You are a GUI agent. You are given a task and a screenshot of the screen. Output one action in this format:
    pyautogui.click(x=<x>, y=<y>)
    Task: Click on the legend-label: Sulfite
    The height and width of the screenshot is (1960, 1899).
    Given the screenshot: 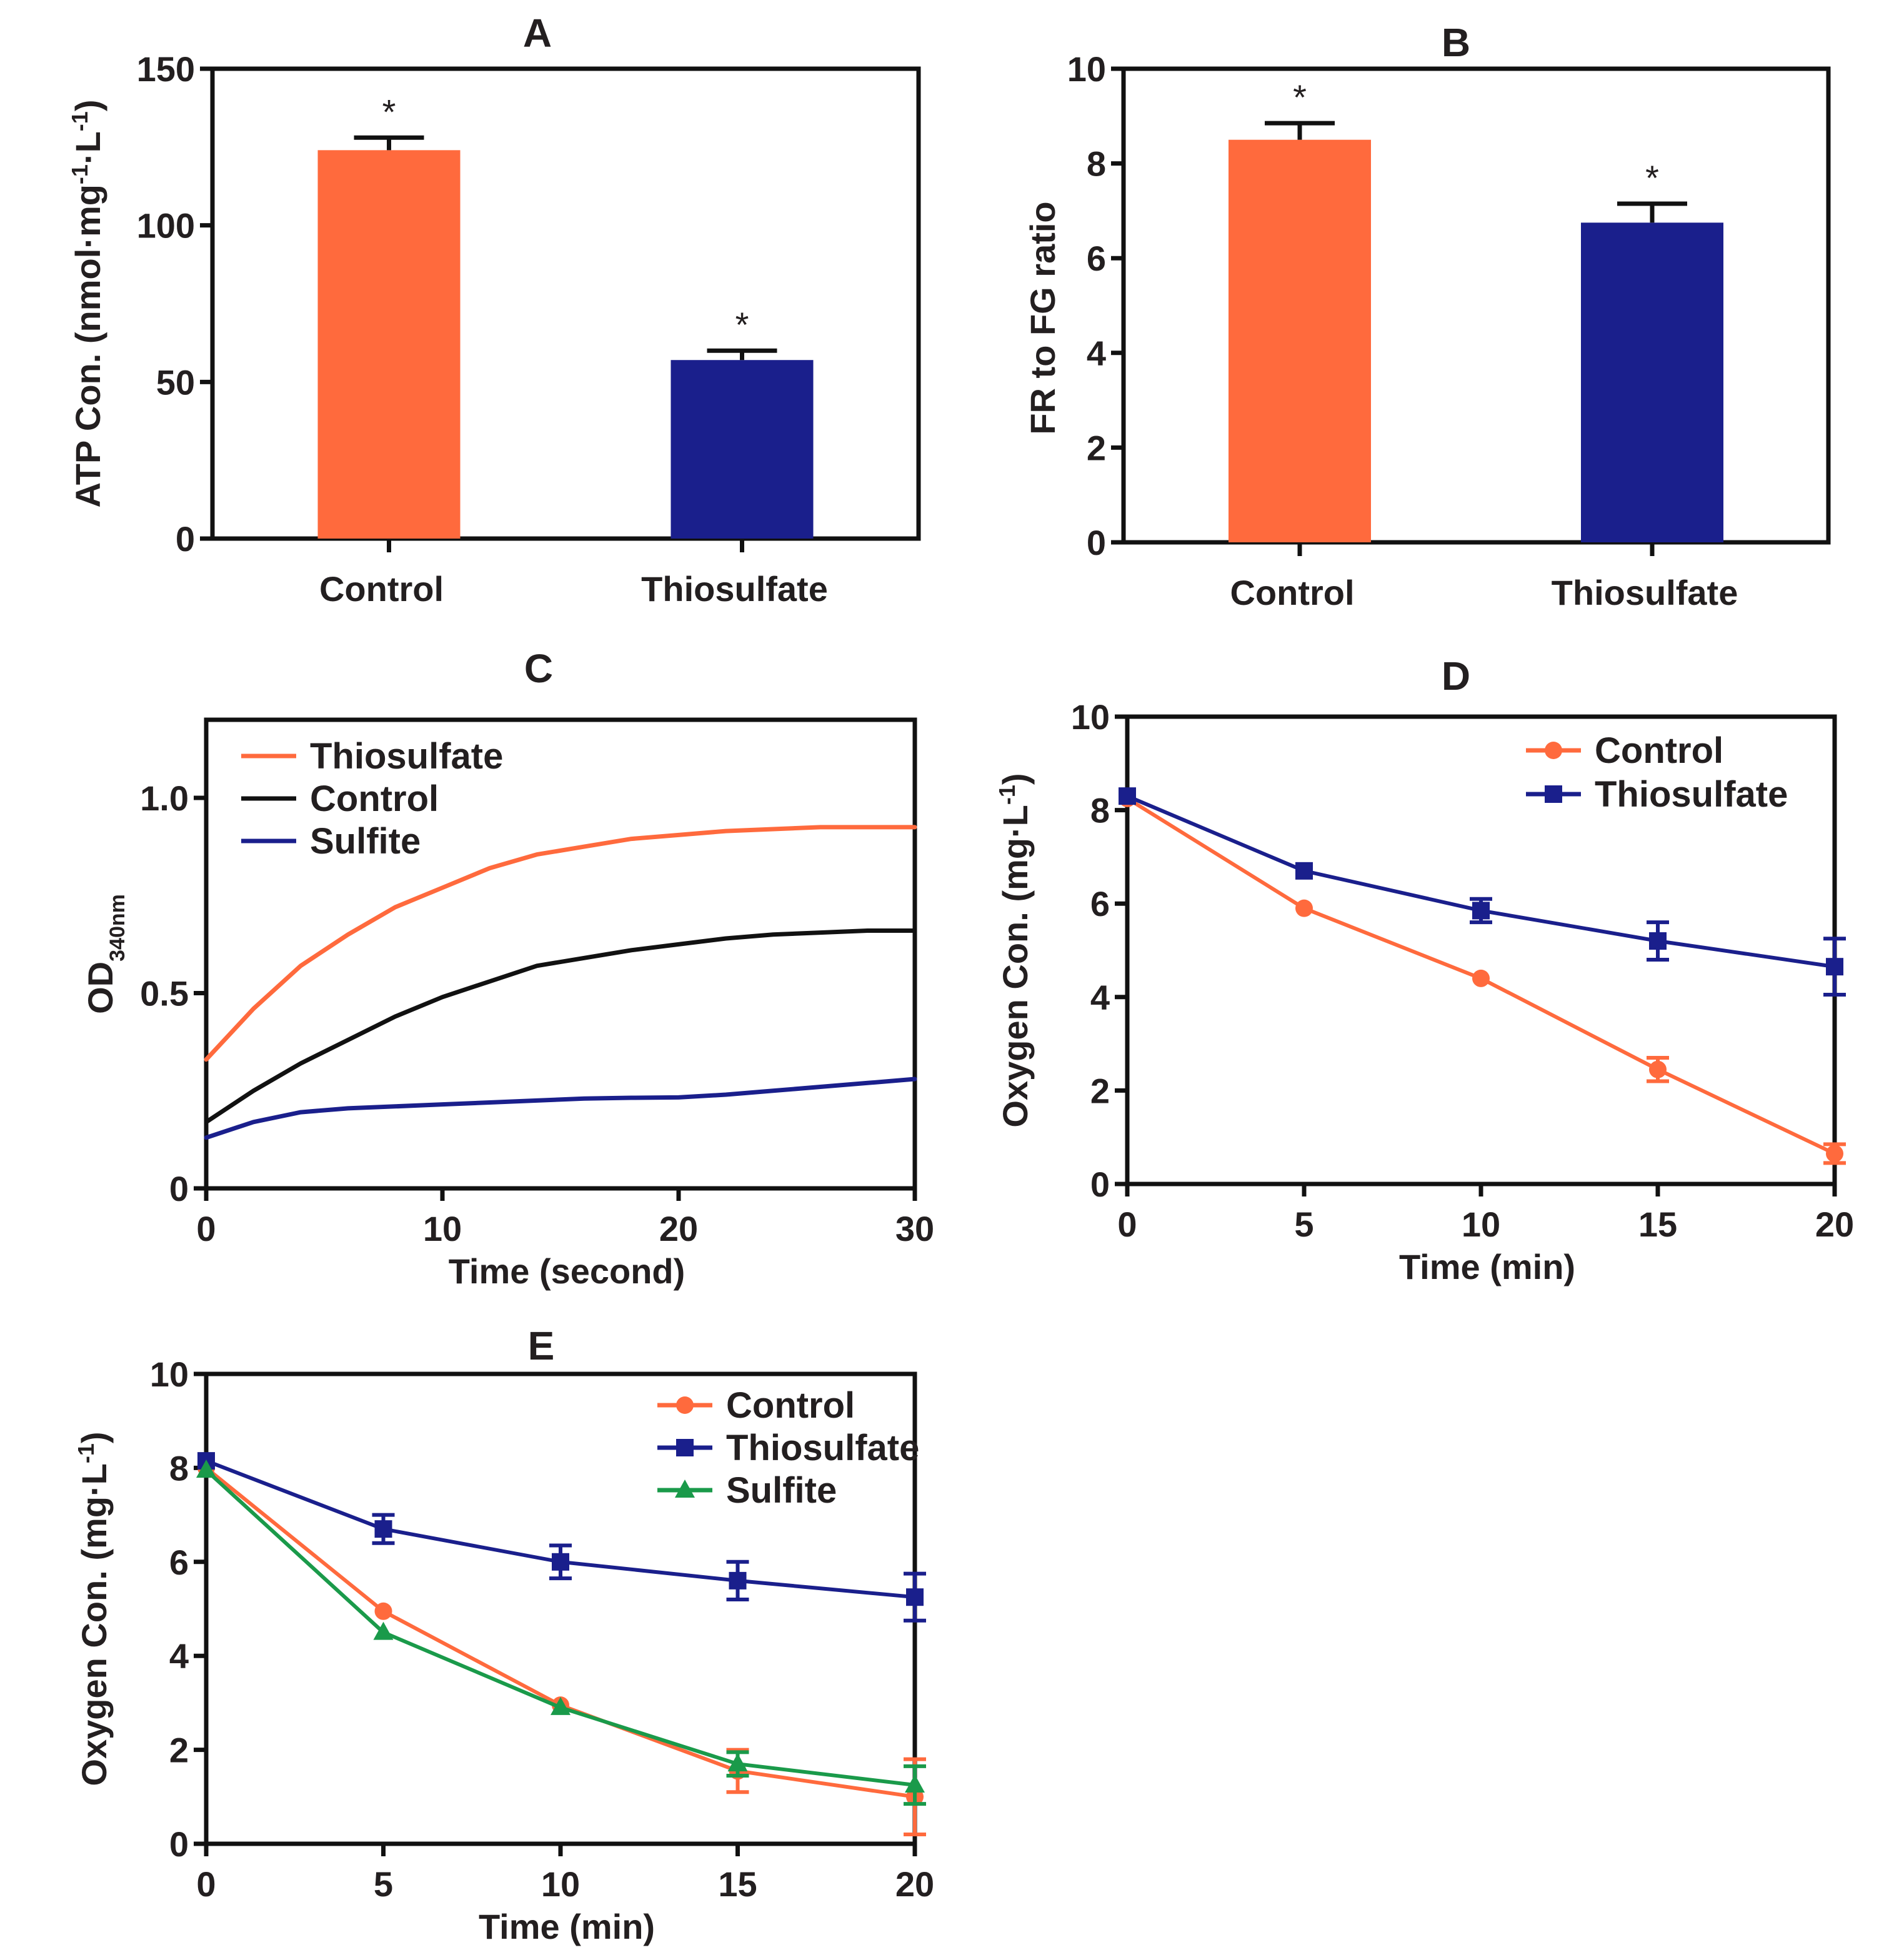 What is the action you would take?
    pyautogui.click(x=366, y=841)
    